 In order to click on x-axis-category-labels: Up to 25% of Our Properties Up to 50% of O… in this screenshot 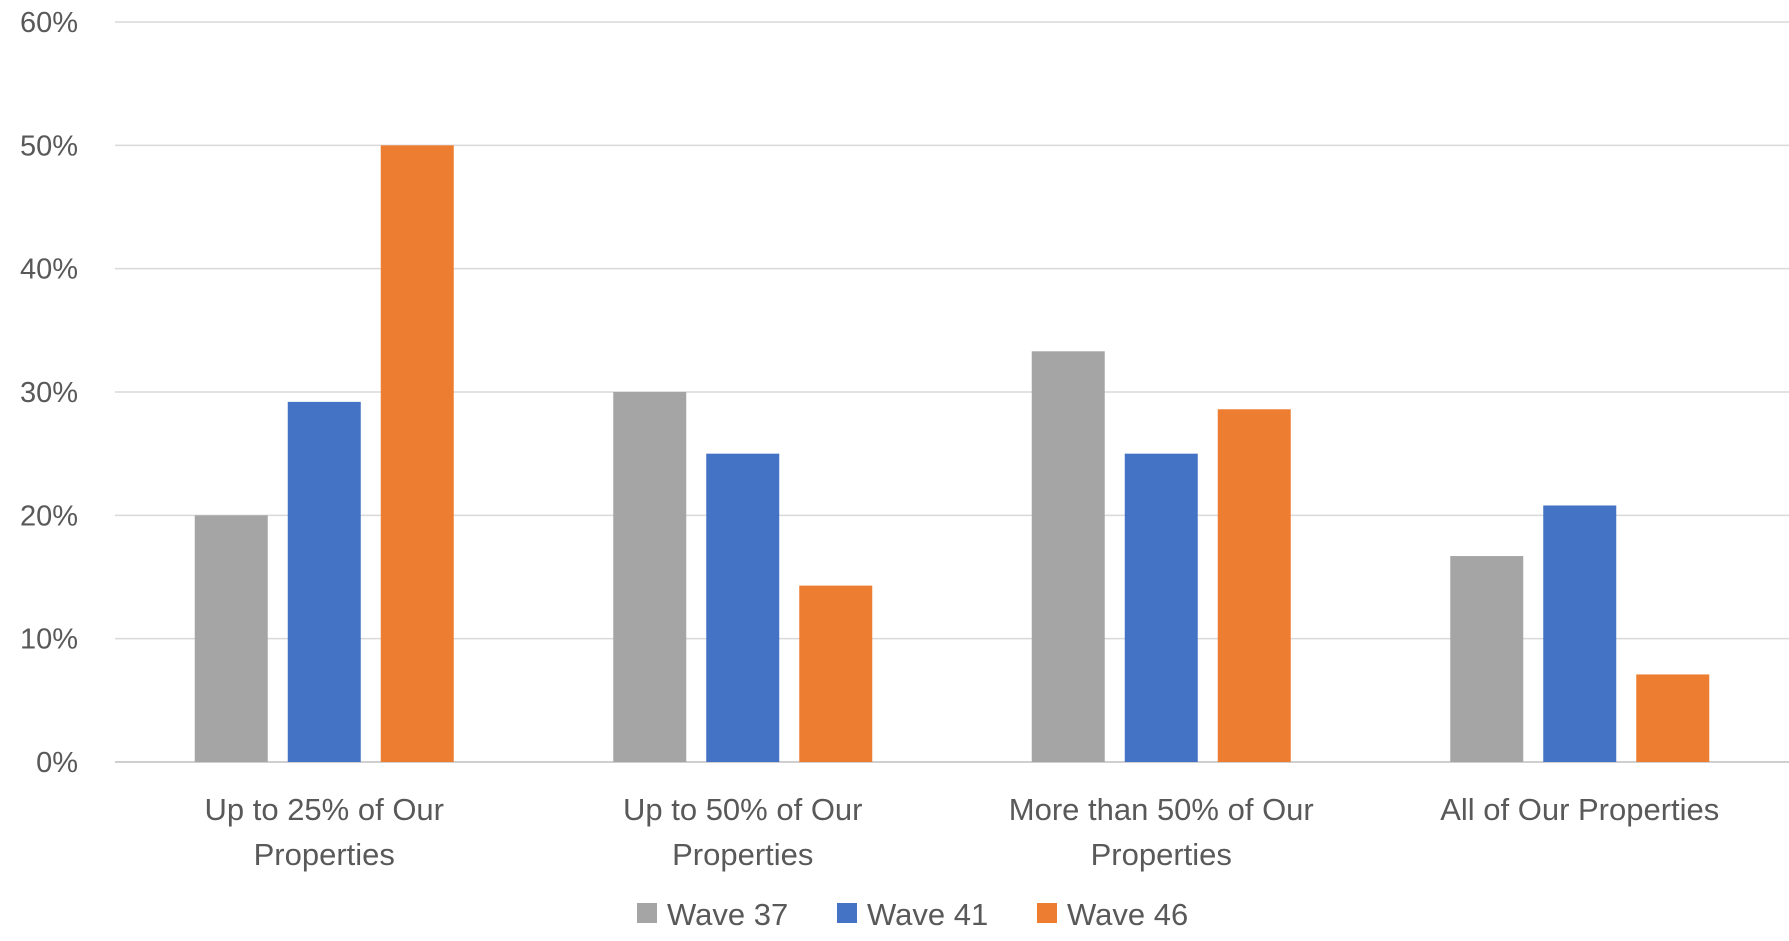, I will do `click(961, 832)`.